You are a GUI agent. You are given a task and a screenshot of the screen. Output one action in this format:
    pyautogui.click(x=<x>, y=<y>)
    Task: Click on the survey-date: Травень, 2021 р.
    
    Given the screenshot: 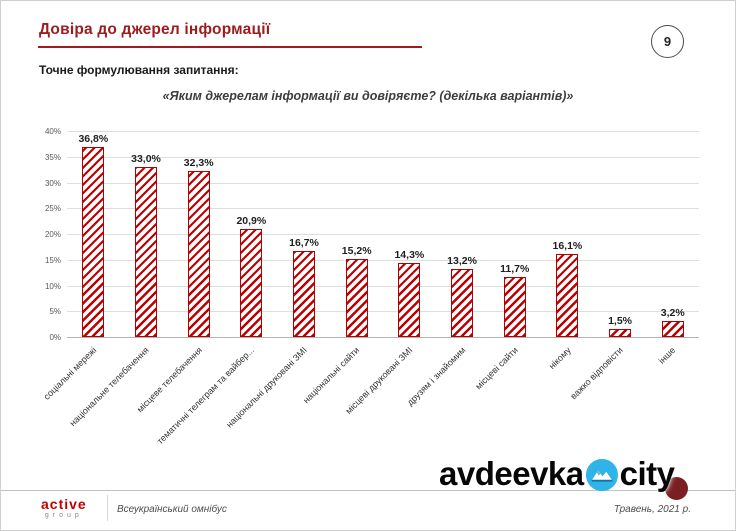 What is the action you would take?
    pyautogui.click(x=652, y=509)
    